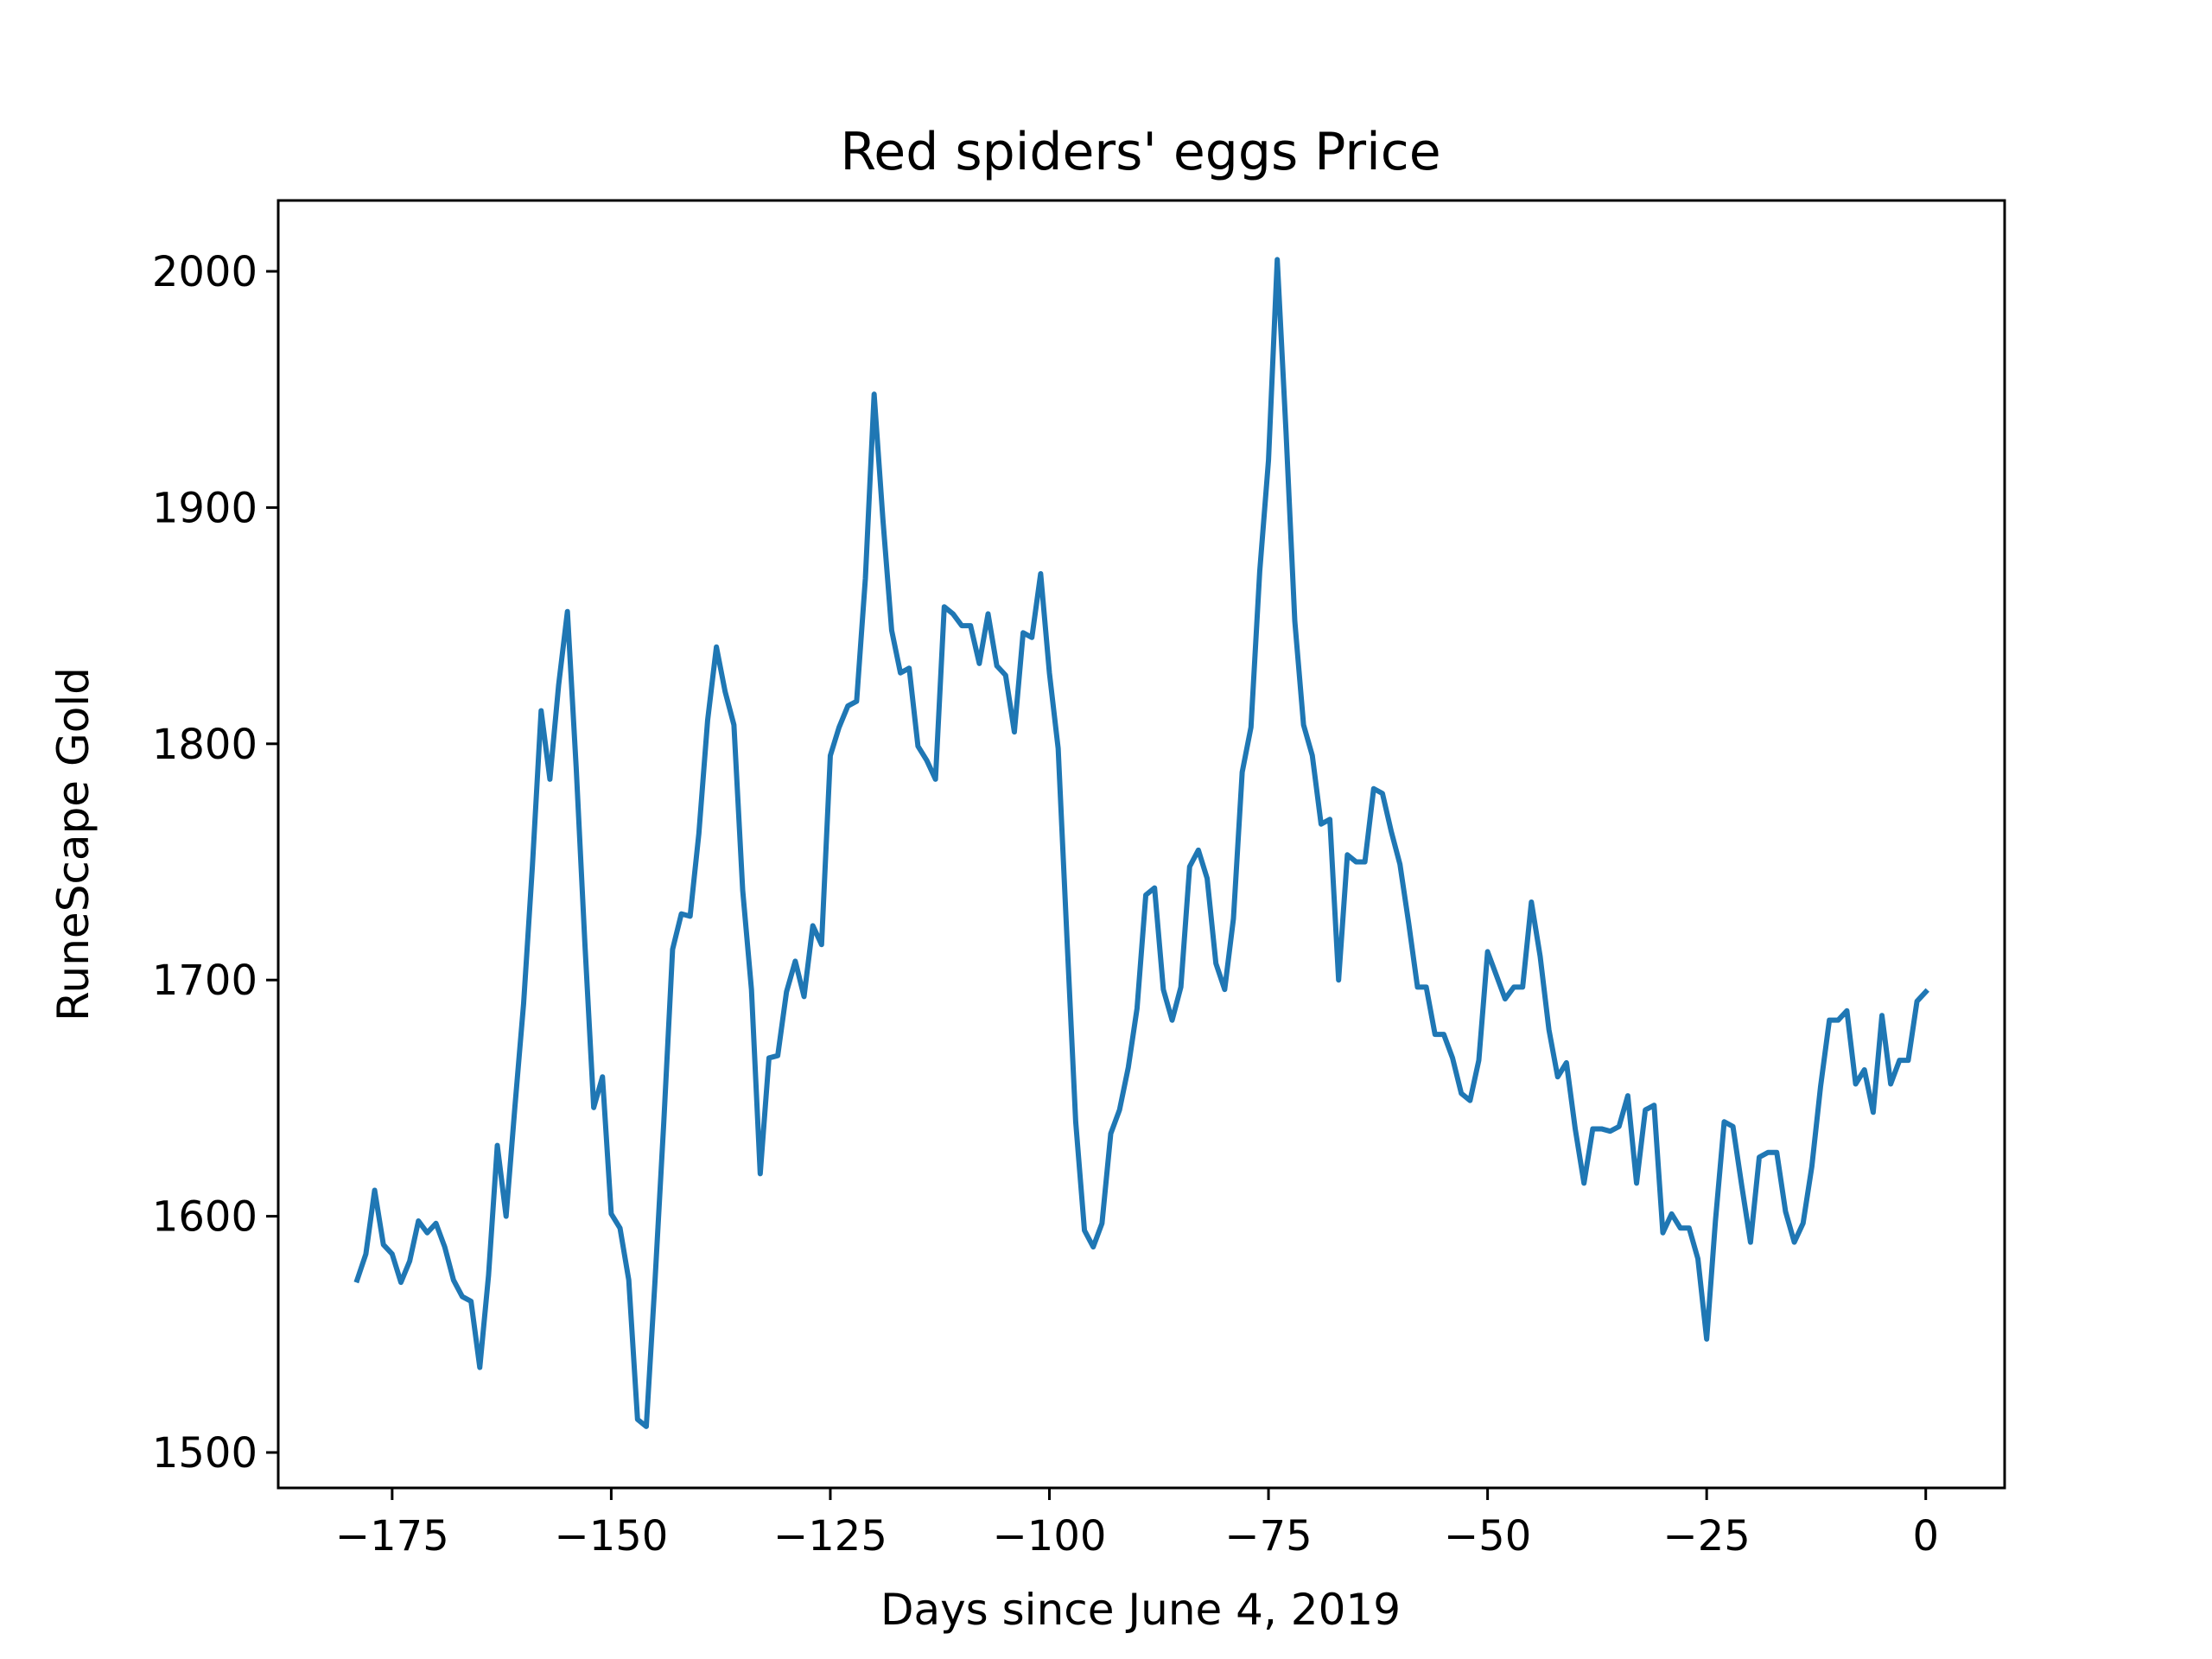  I want to click on x-tick-label: −125, so click(830, 1536).